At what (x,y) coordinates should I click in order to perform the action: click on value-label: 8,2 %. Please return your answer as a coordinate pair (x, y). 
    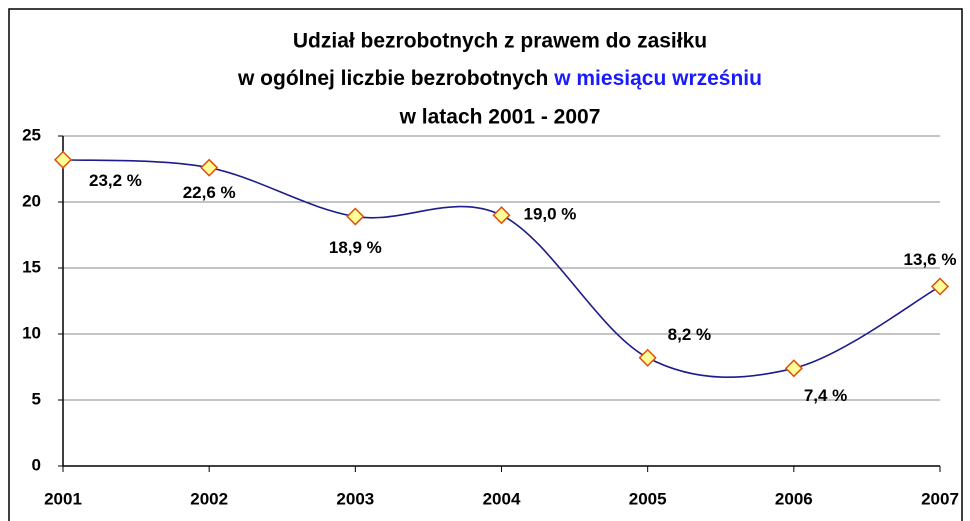
    Looking at the image, I should click on (689, 334).